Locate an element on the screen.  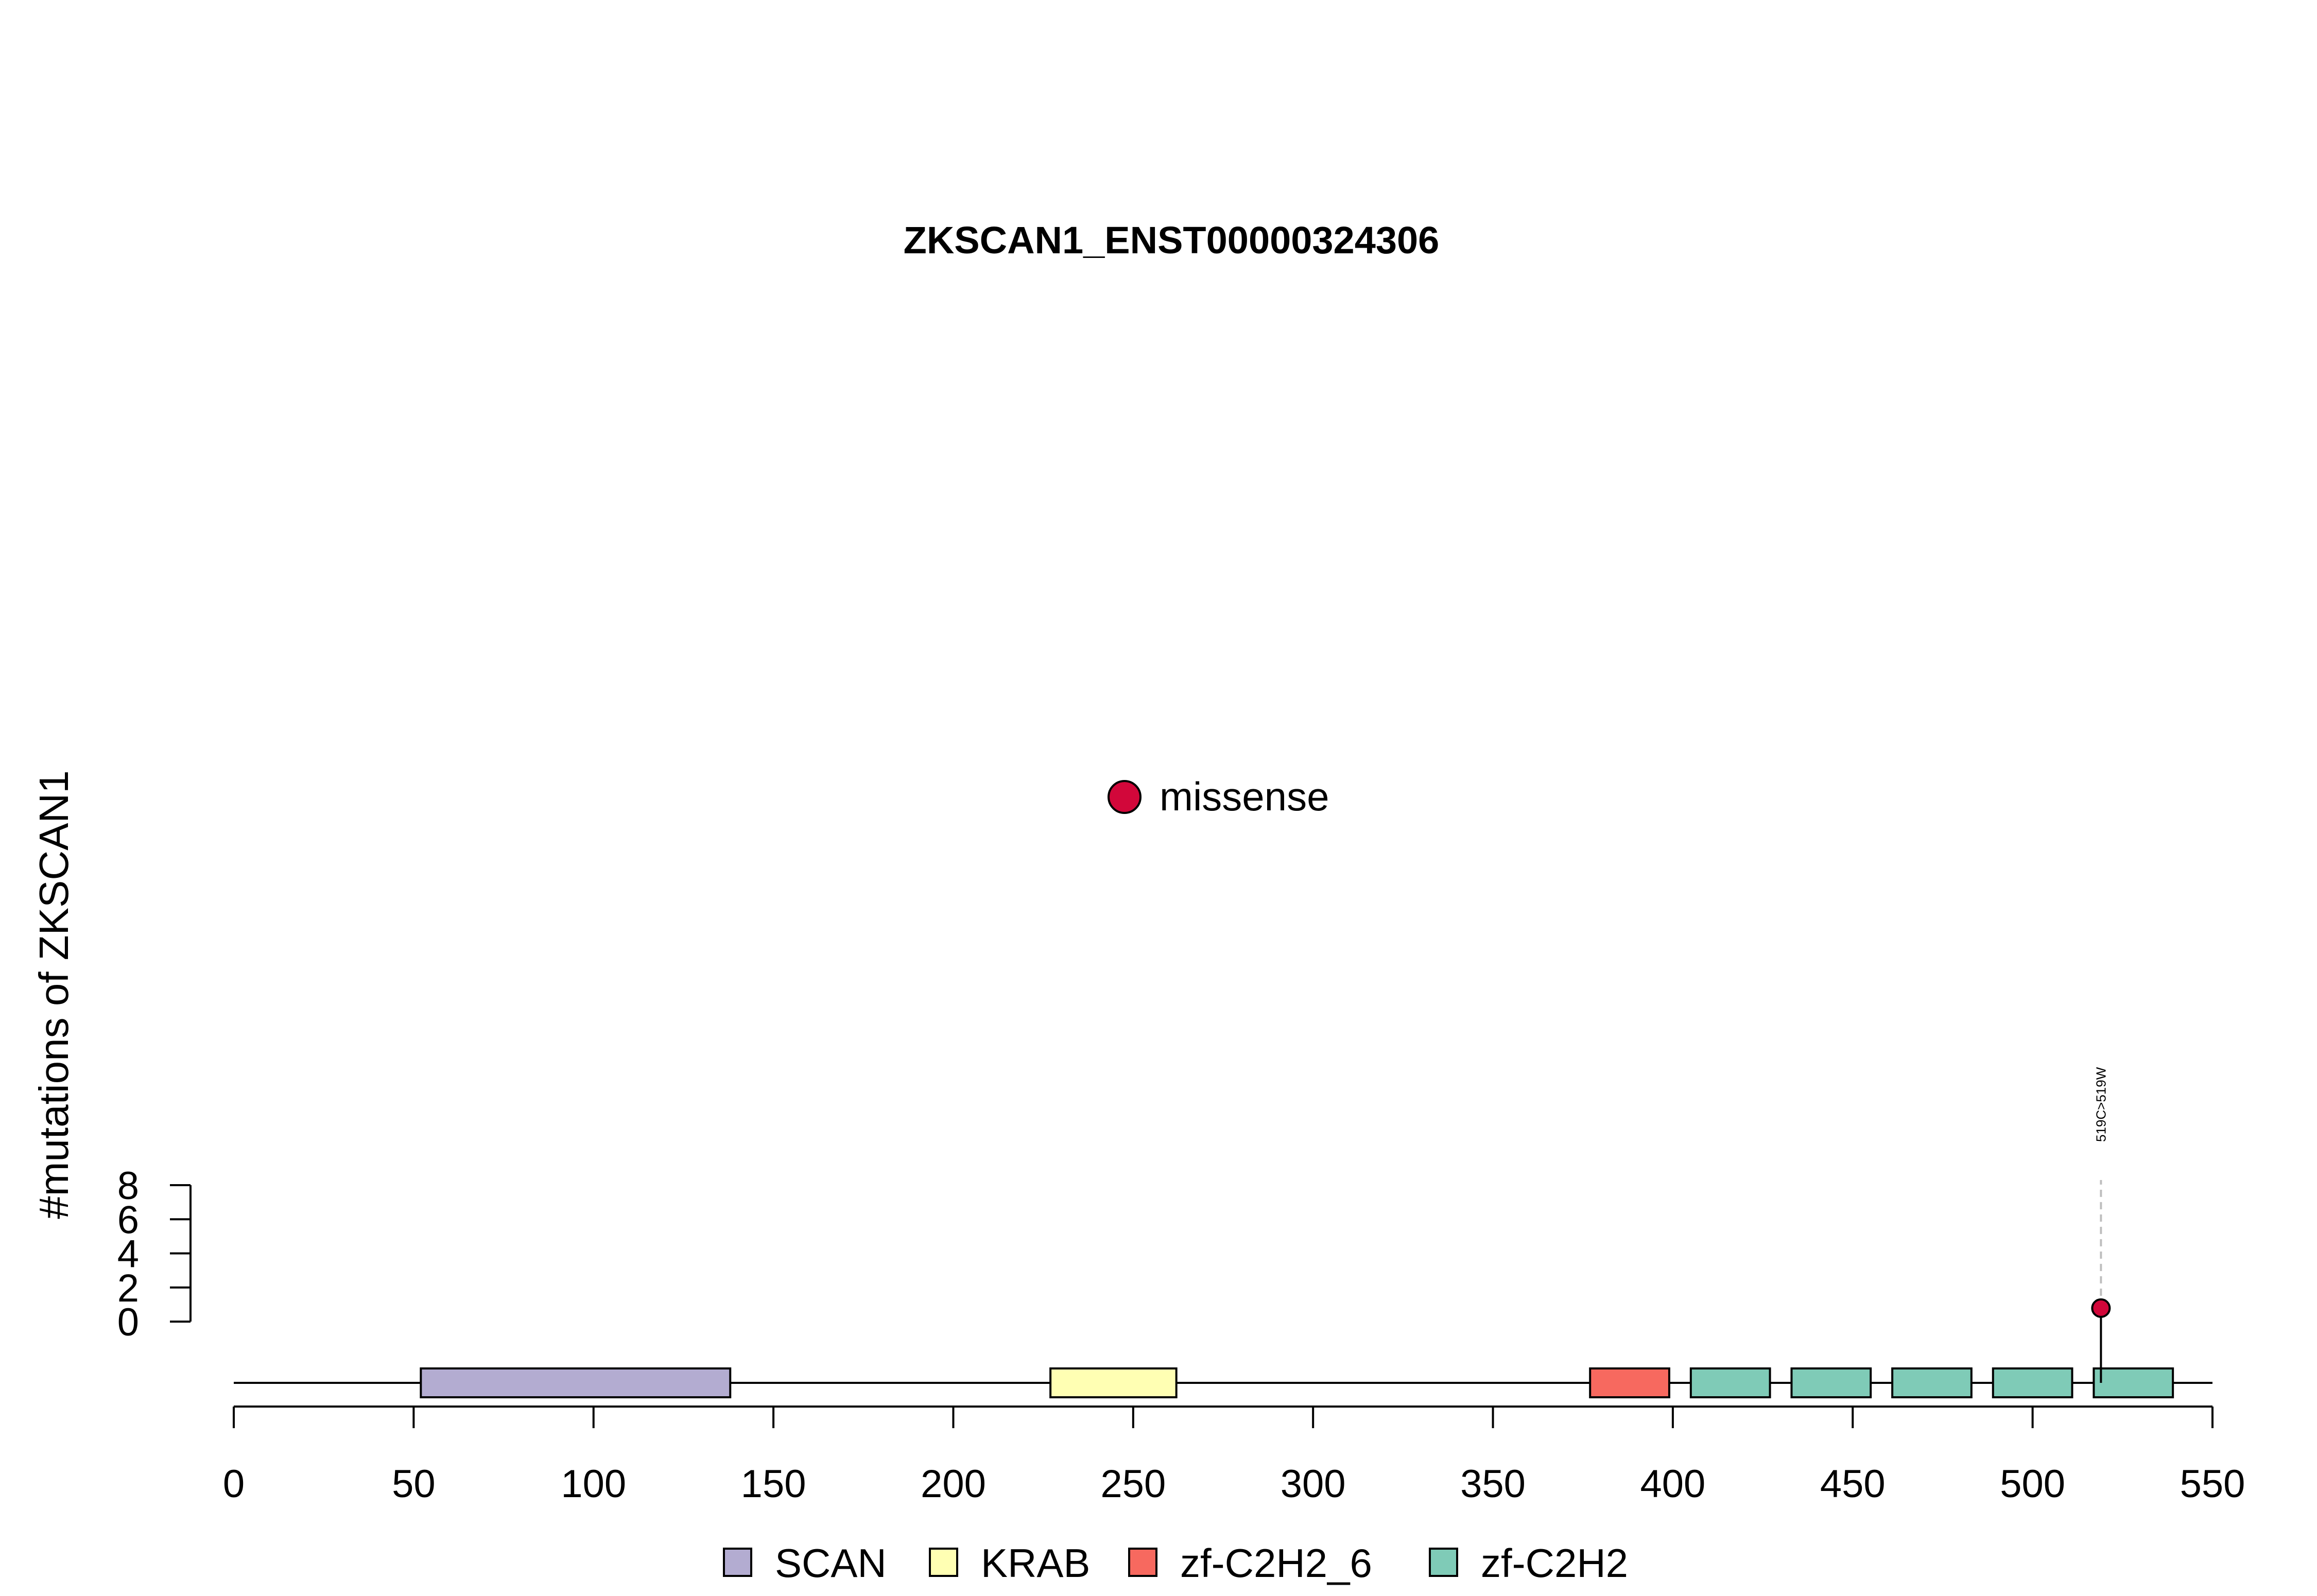
x-tick-label-550: 550 is located at coordinates (2212, 1484).